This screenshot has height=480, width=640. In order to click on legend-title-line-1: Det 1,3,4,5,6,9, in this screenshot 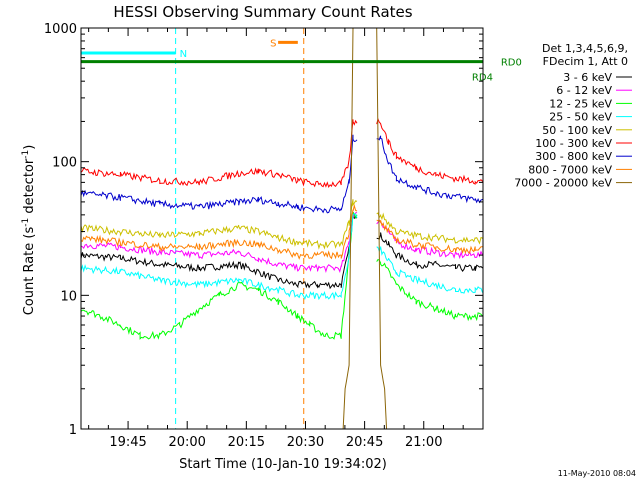, I will do `click(585, 48)`.